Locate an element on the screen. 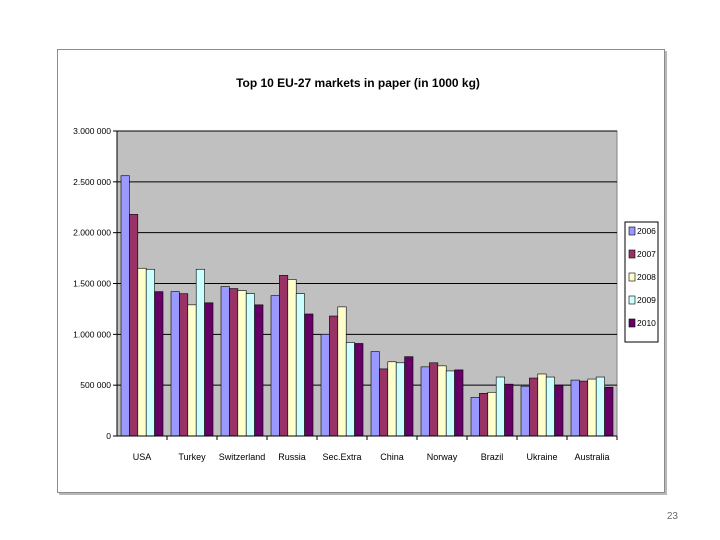 The width and height of the screenshot is (720, 540). category-label: Brazil is located at coordinates (492, 457).